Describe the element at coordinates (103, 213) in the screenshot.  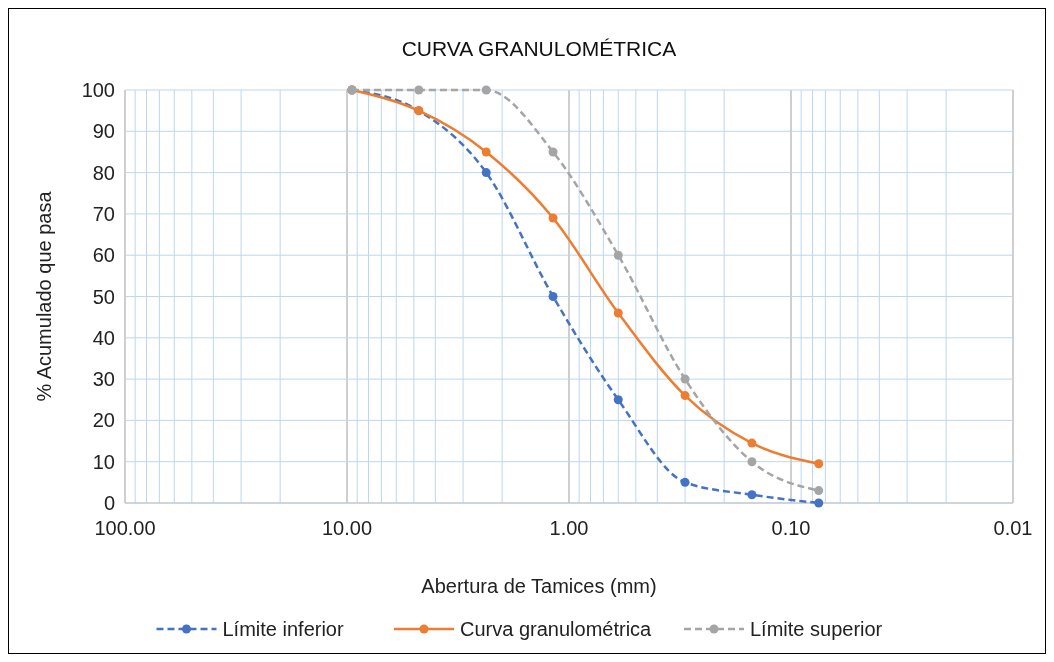
I see `y-tick-label: 70` at that location.